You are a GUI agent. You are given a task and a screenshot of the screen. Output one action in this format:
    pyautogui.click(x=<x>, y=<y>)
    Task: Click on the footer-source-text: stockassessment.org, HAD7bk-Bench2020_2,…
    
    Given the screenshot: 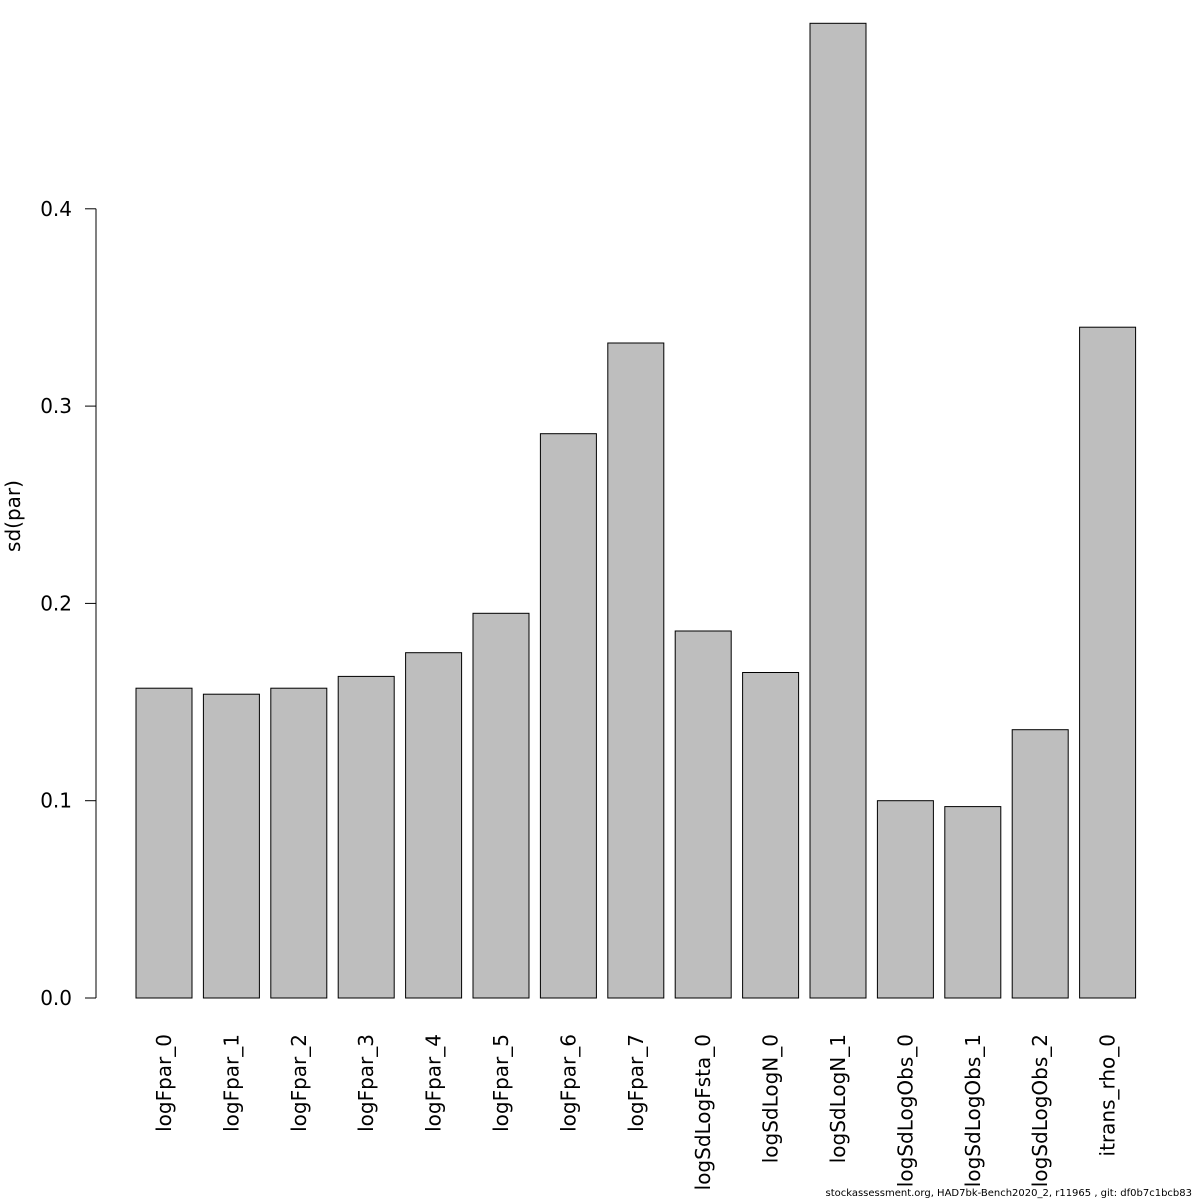 What is the action you would take?
    pyautogui.click(x=1008, y=1193)
    